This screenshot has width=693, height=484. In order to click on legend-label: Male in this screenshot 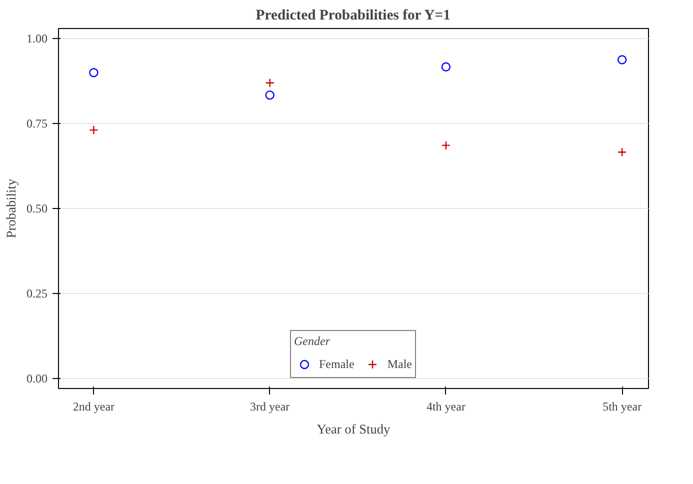, I will do `click(399, 364)`.